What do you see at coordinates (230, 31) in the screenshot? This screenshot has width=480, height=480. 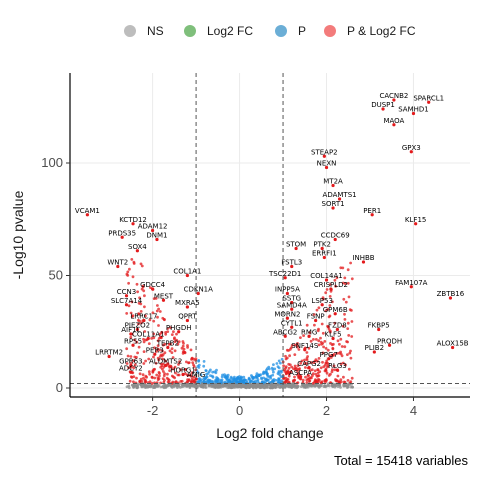 I see `legend-label-log2fc: Log2 FC` at bounding box center [230, 31].